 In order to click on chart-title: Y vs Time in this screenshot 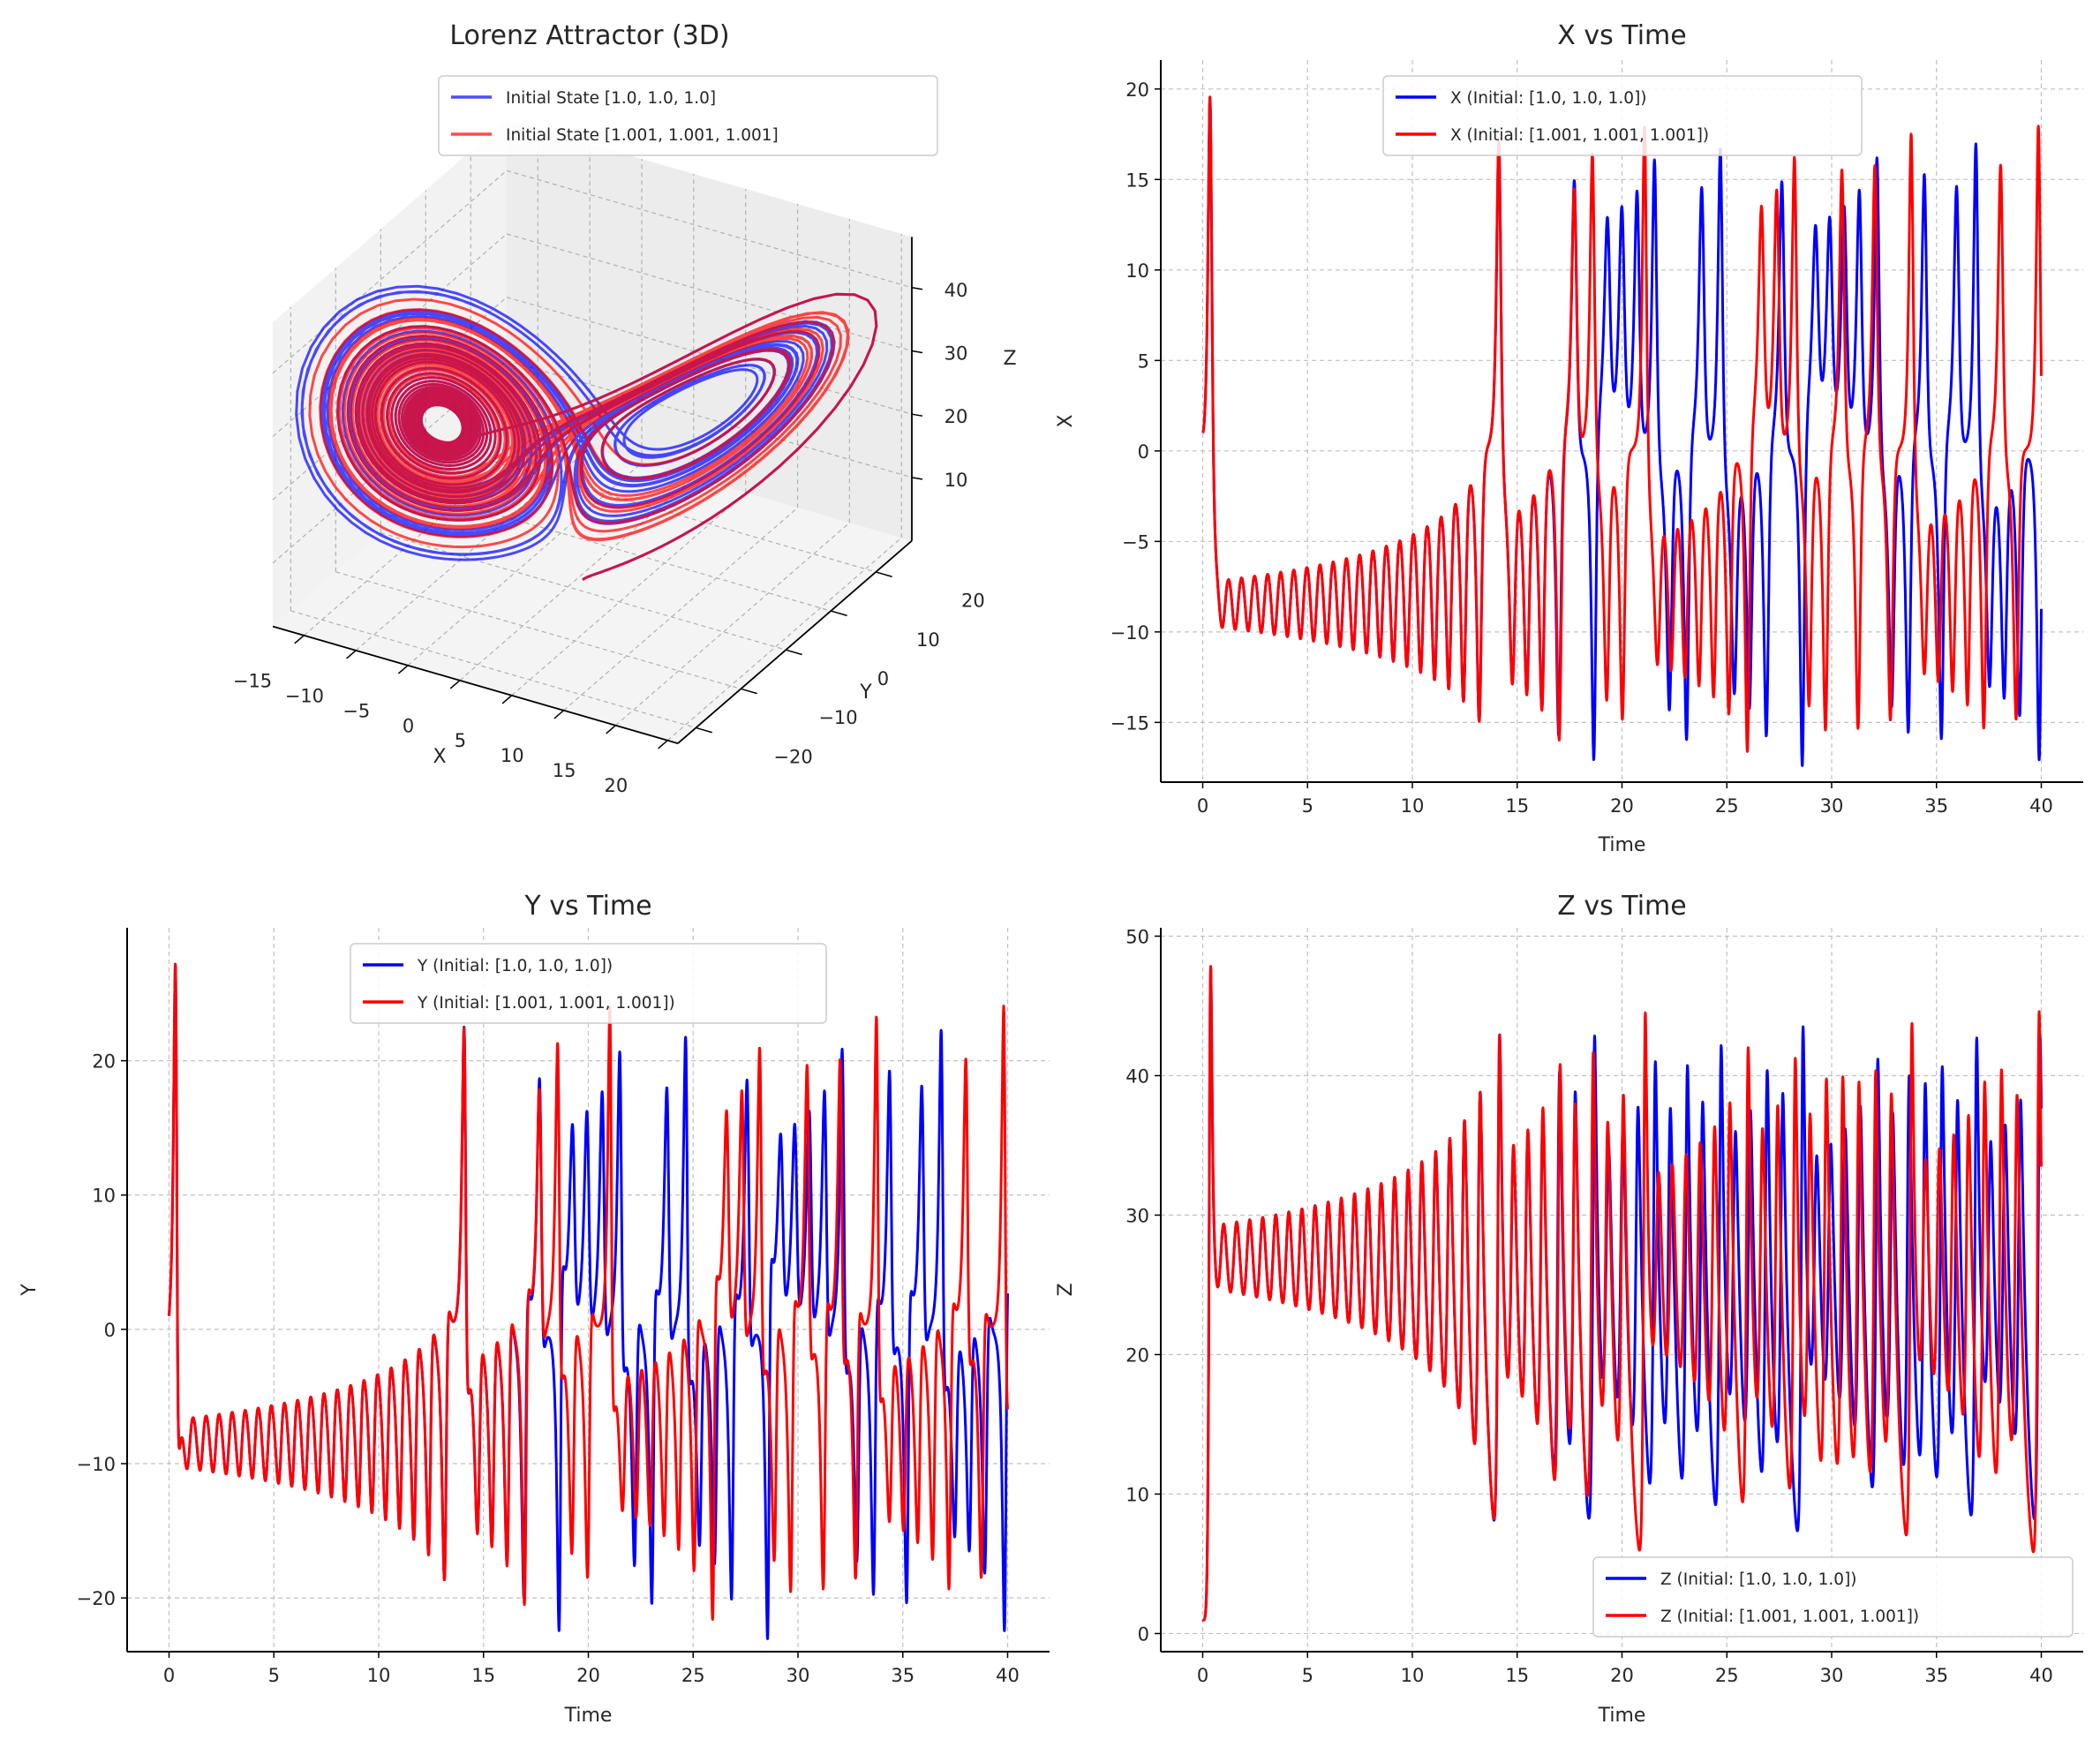, I will do `click(587, 906)`.